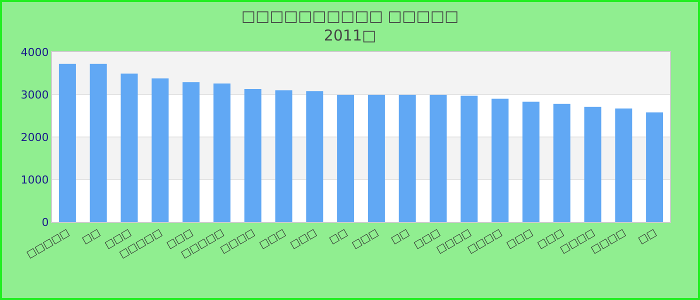 The image size is (700, 300). What do you see at coordinates (350, 35) in the screenshot?
I see `chart-subtitle: 2011□` at bounding box center [350, 35].